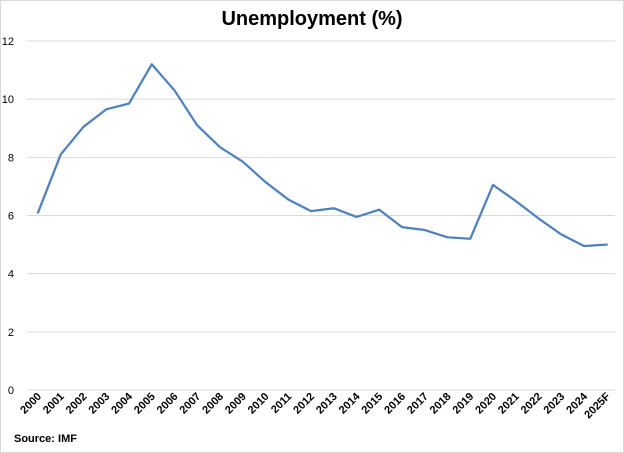 The height and width of the screenshot is (453, 624). Describe the element at coordinates (8, 100) in the screenshot. I see `y-tick-label: 10` at that location.